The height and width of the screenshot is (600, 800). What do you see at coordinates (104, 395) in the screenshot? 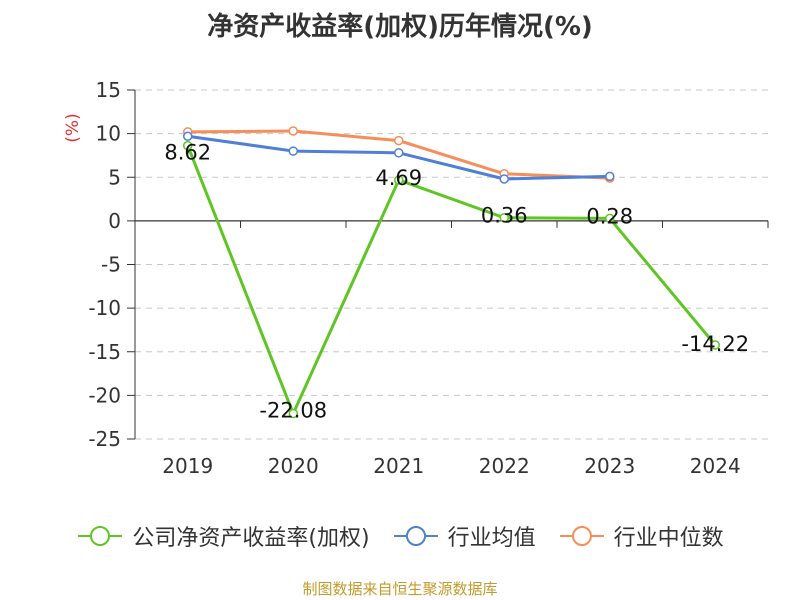
I see `y-tick-label: -20` at bounding box center [104, 395].